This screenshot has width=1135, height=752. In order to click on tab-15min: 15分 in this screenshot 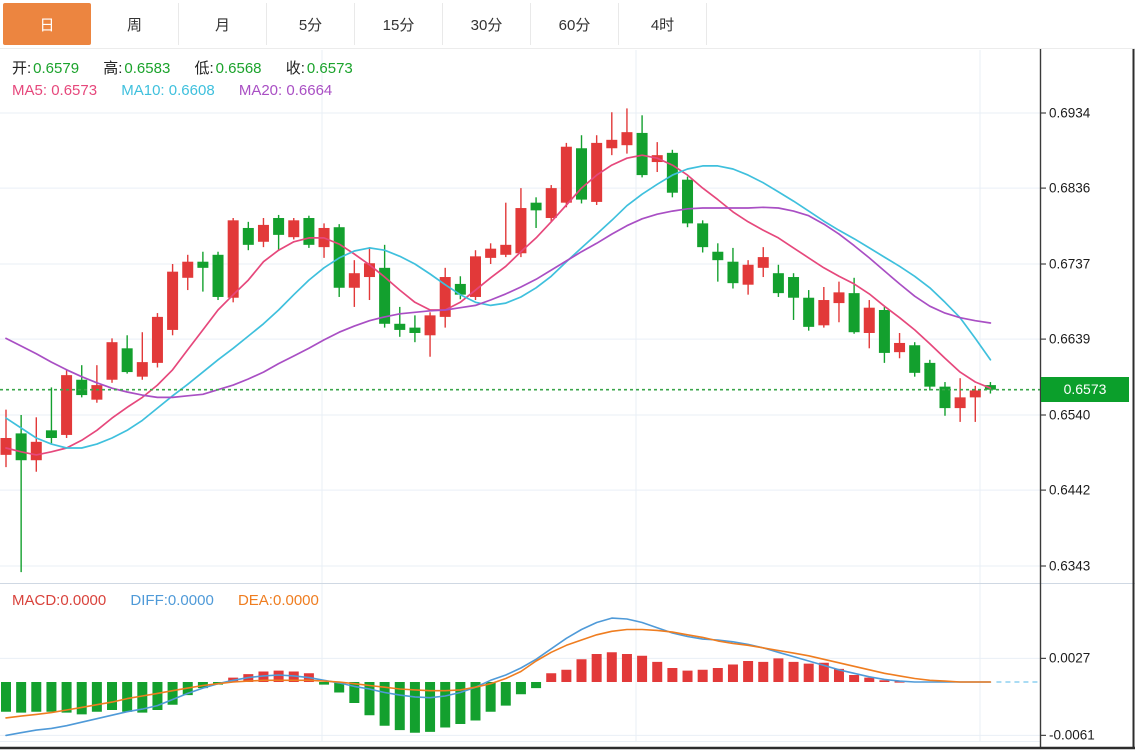, I will do `click(399, 24)`.